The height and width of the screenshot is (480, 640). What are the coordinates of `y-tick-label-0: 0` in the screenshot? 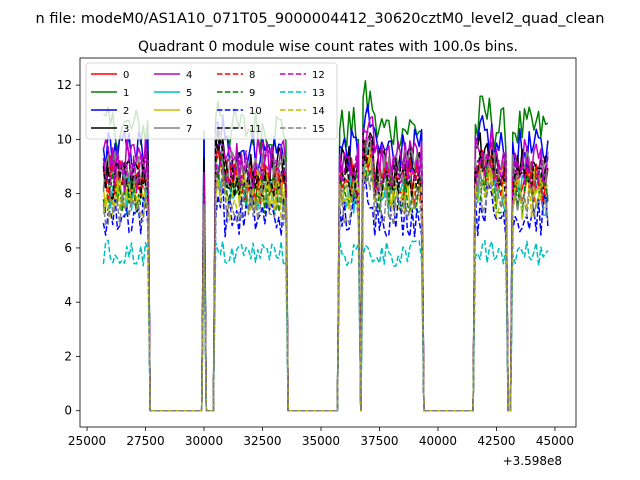 It's located at (68, 411).